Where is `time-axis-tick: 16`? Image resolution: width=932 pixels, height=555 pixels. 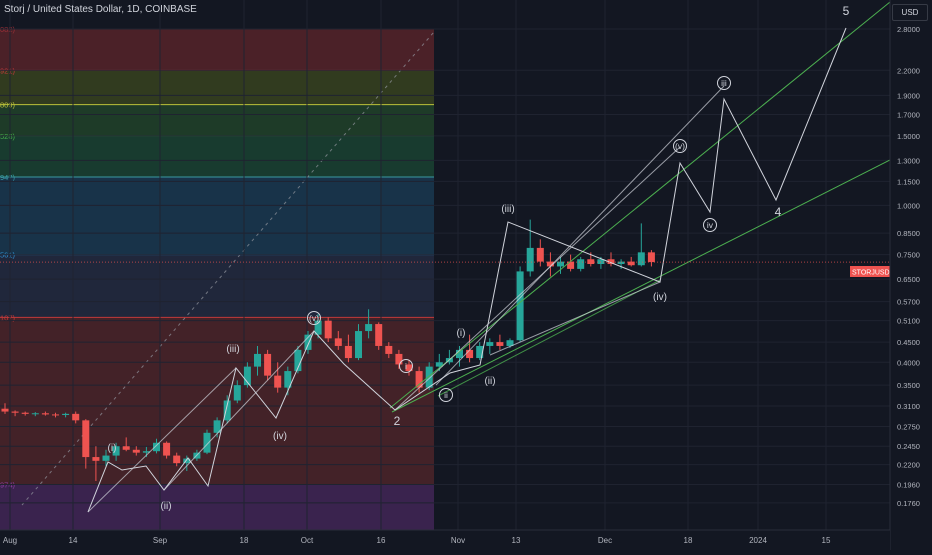
time-axis-tick: 16 is located at coordinates (381, 540).